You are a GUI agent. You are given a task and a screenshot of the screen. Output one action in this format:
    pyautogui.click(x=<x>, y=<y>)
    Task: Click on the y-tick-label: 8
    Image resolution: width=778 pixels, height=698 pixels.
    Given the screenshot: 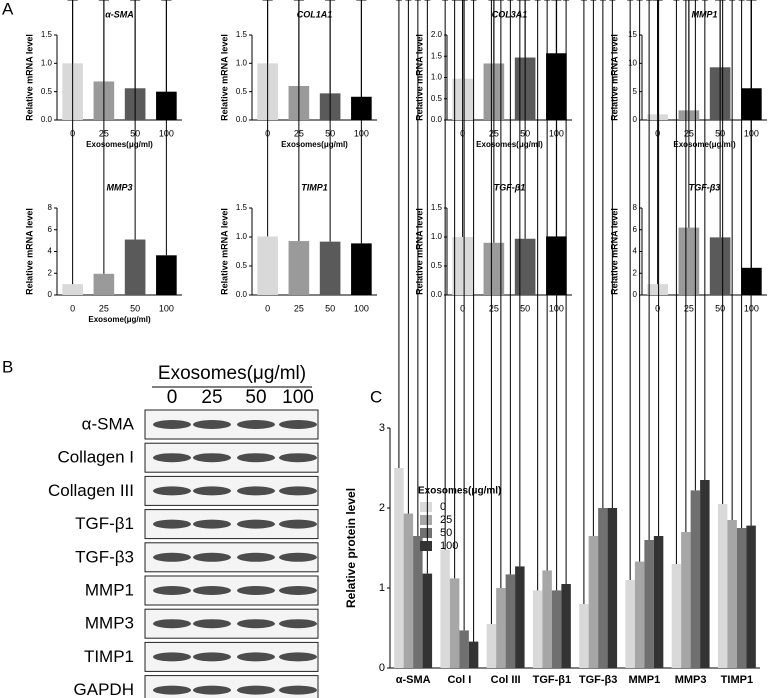 What is the action you would take?
    pyautogui.click(x=635, y=207)
    